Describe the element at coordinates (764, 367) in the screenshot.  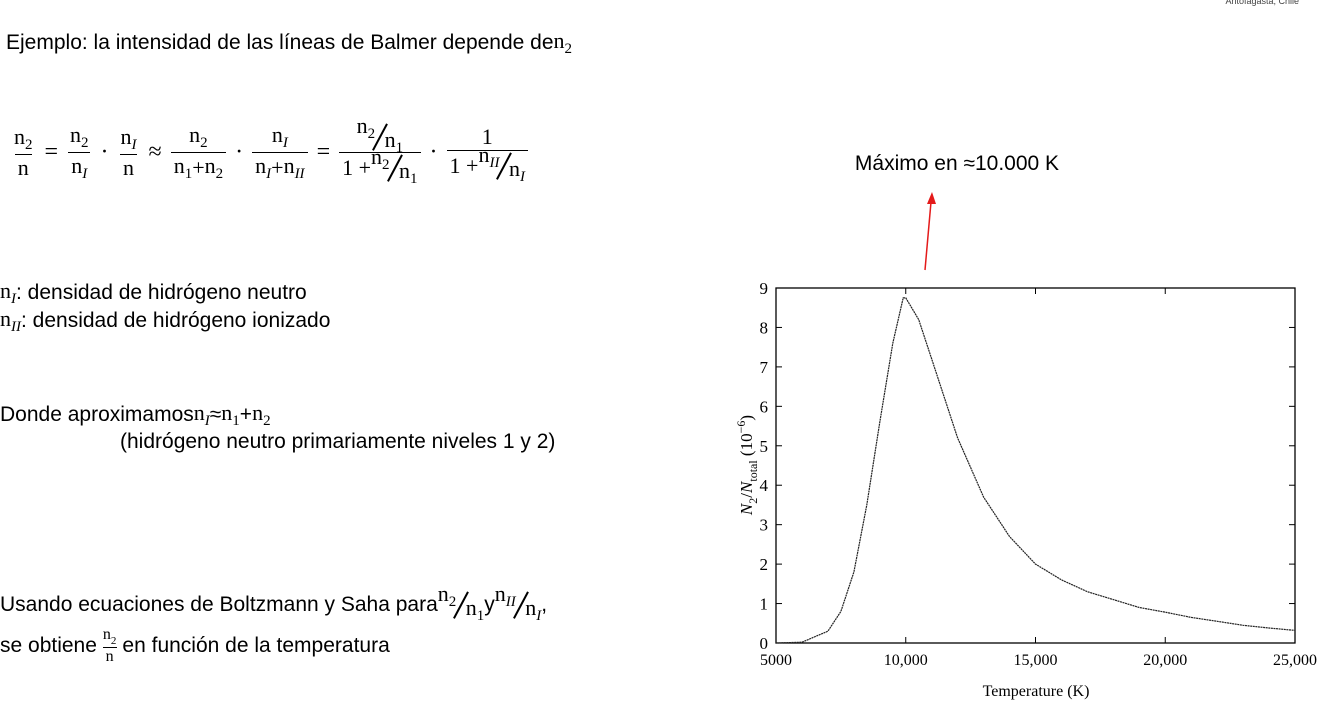
I see `y-tick-label: 7` at that location.